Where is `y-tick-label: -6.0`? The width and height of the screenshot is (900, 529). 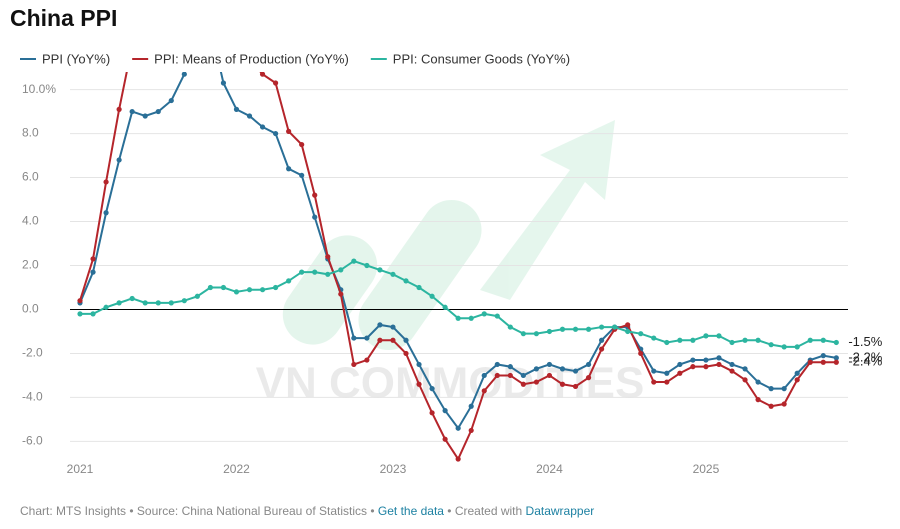 y-tick-label: -6.0 is located at coordinates (32, 441).